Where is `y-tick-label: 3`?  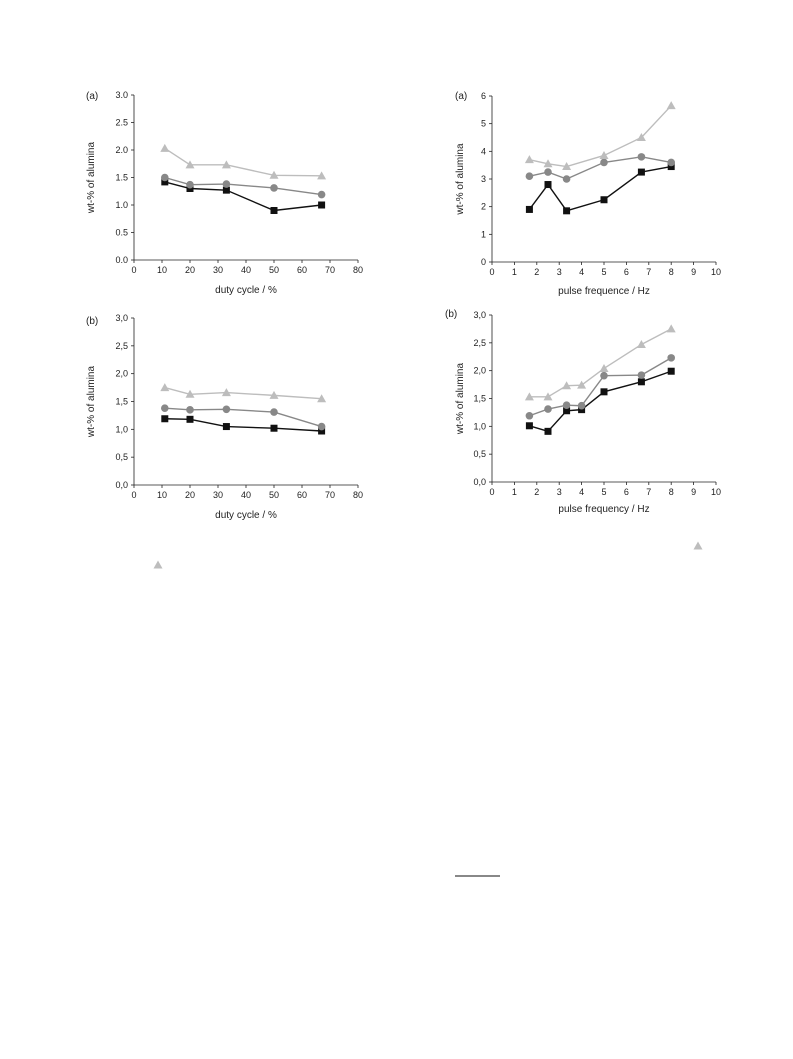 y-tick-label: 3 is located at coordinates (483, 179).